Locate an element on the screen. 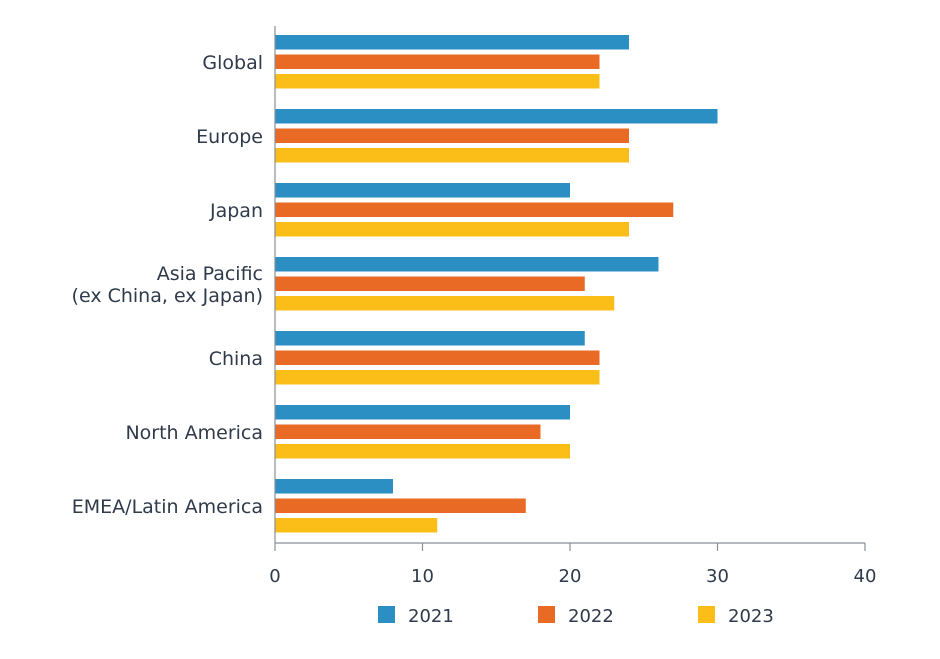  bar-asia-pacific-ex-china-ex-japan-2021 is located at coordinates (467, 264).